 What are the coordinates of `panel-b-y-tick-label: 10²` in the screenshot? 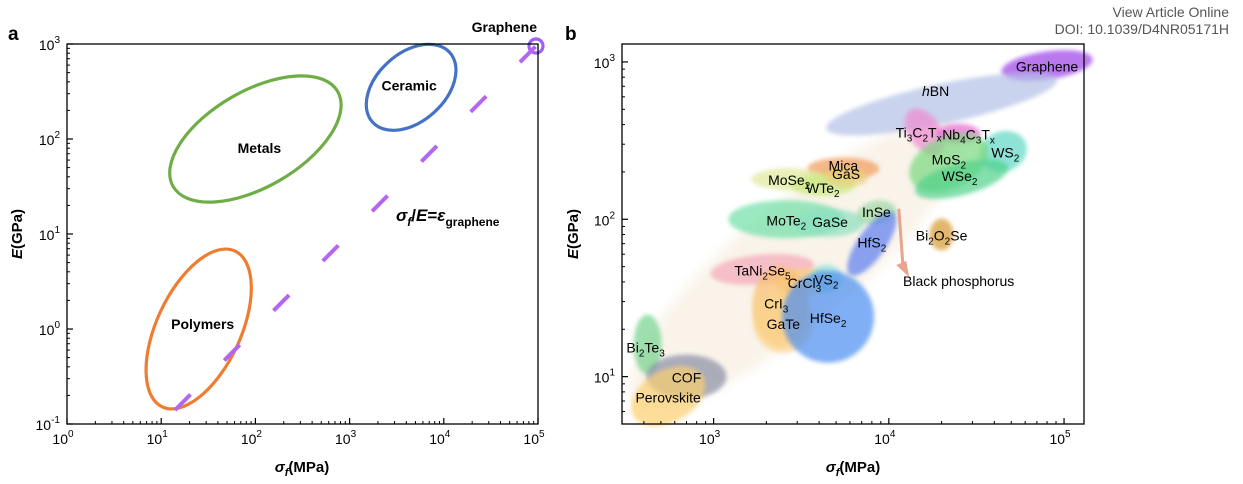 It's located at (605, 219).